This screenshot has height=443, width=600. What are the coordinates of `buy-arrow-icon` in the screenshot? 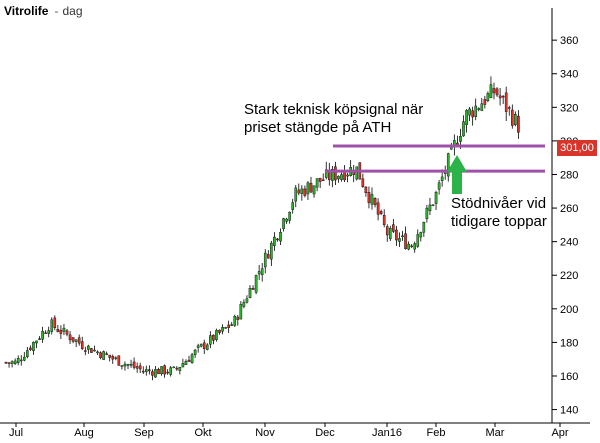 It's located at (457, 174).